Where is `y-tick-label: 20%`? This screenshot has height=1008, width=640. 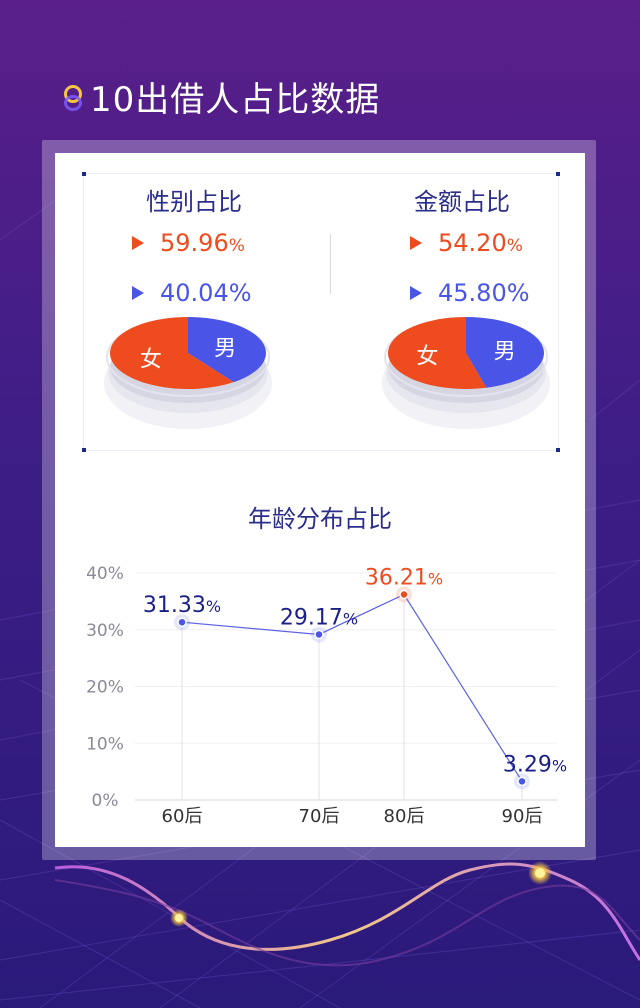 y-tick-label: 20% is located at coordinates (105, 688).